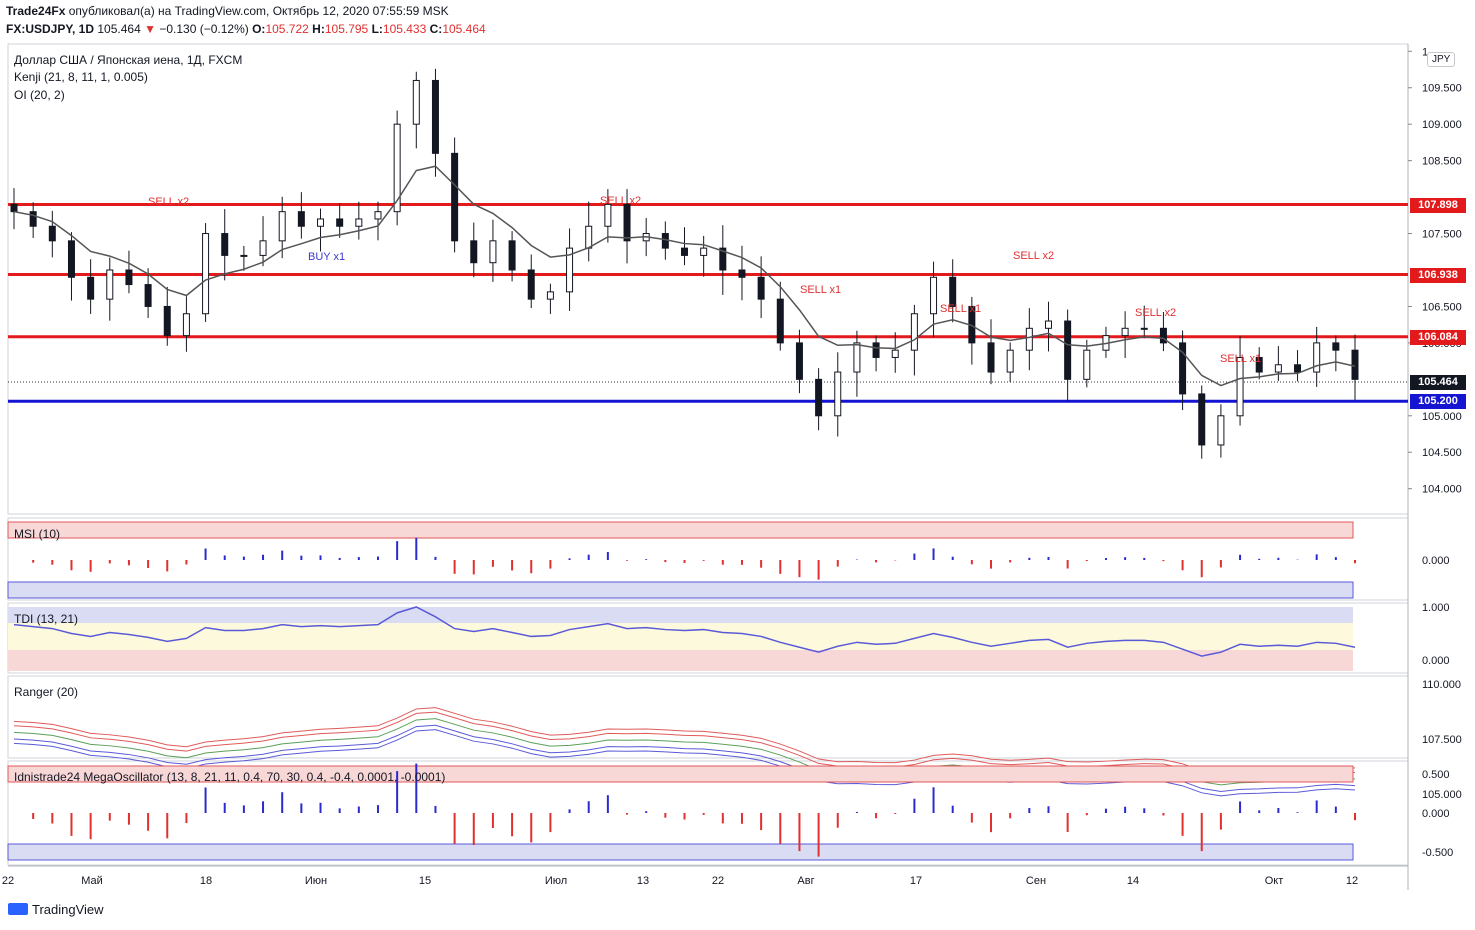 Image resolution: width=1475 pixels, height=930 pixels. I want to click on close-label: C:, so click(436, 29).